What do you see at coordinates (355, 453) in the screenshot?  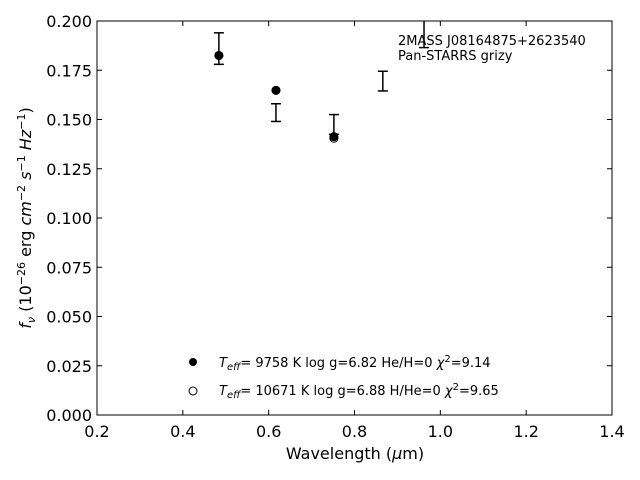 I see `x-axis-label: Wavelength (μm)` at bounding box center [355, 453].